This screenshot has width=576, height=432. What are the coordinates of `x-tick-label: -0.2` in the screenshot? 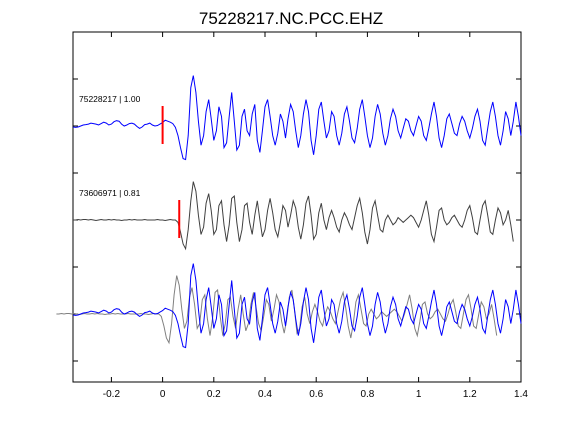 It's located at (112, 394).